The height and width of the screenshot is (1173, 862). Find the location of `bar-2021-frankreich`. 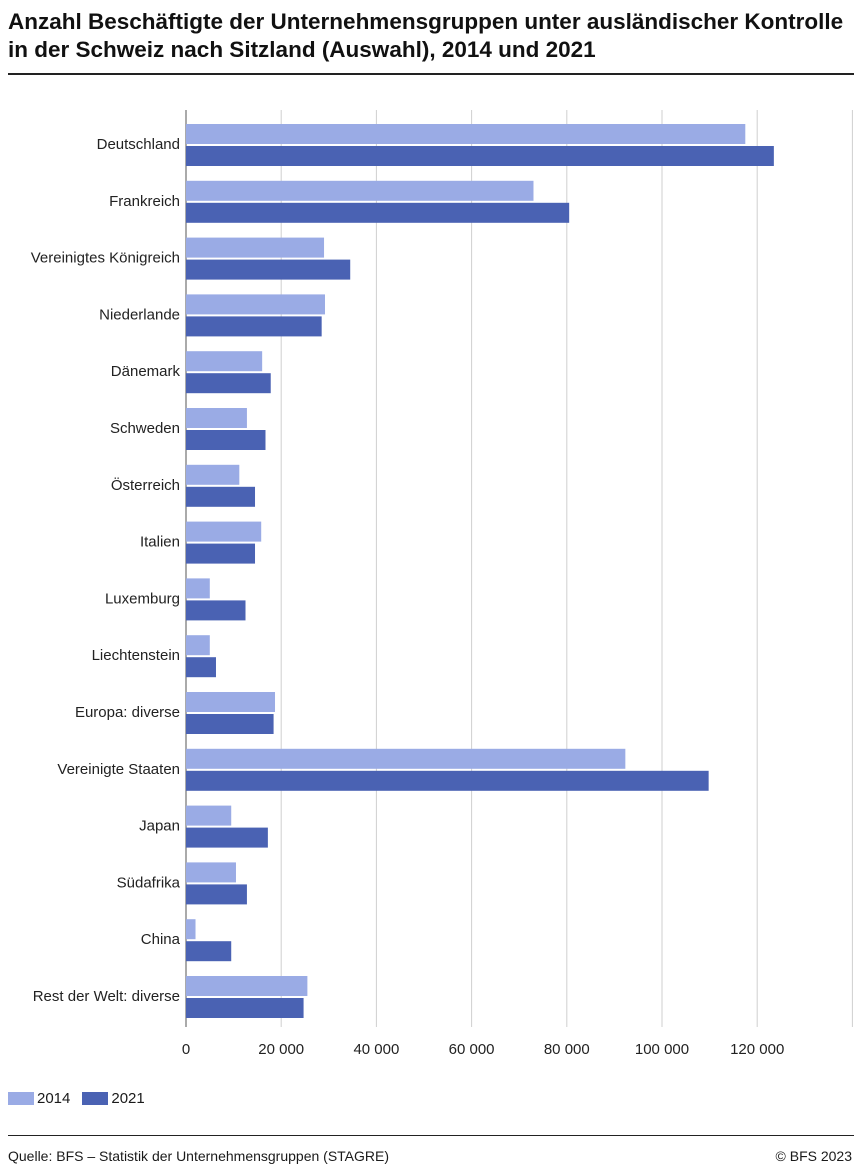

bar-2021-frankreich is located at coordinates (378, 212).